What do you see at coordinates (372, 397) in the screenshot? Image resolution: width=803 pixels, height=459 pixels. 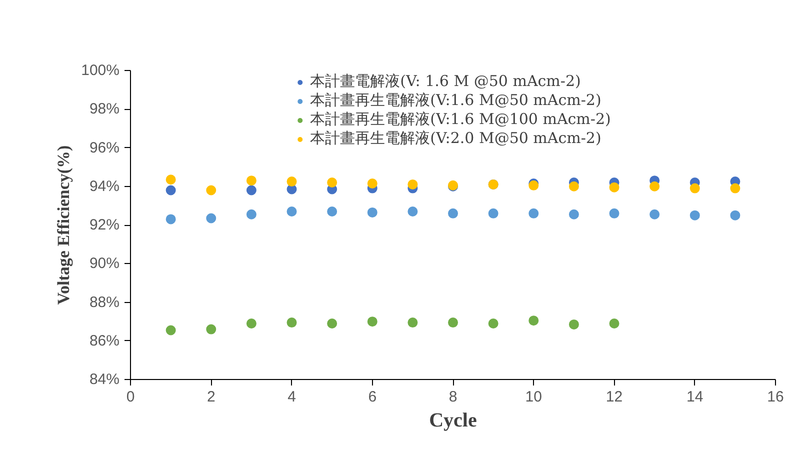 I see `x-tick-label: 6` at bounding box center [372, 397].